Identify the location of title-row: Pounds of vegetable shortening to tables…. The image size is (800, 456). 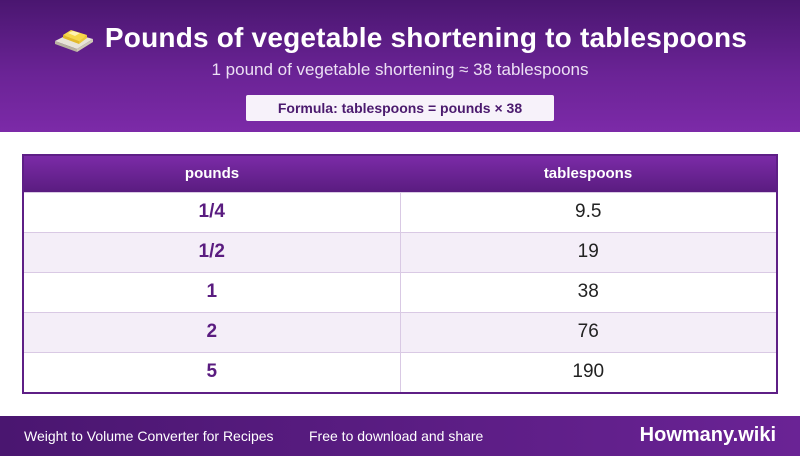
(400, 38).